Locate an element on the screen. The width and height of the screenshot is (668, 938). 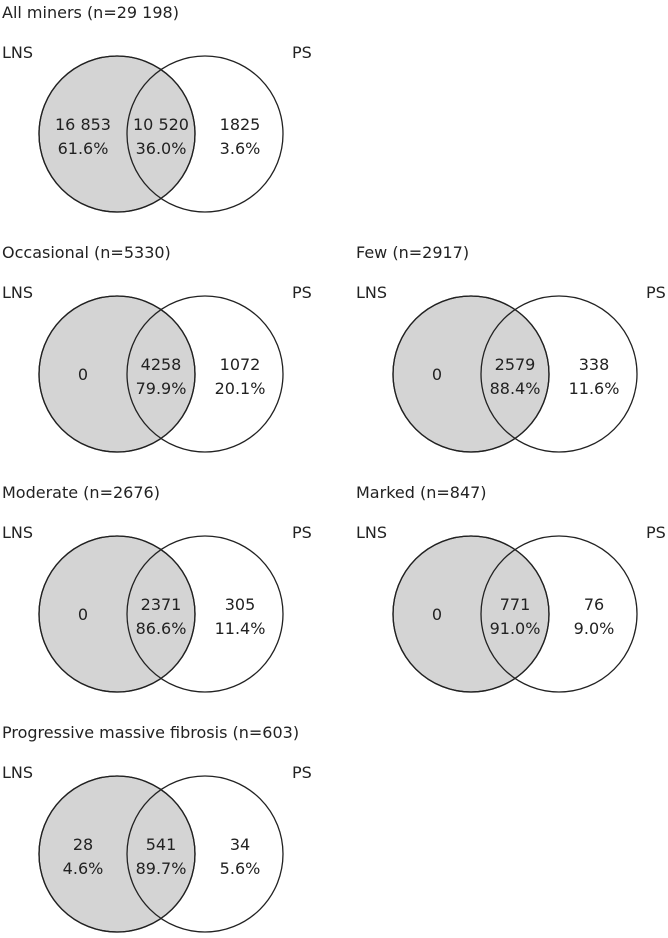
overlap-pct: 36.0% is located at coordinates (161, 148).